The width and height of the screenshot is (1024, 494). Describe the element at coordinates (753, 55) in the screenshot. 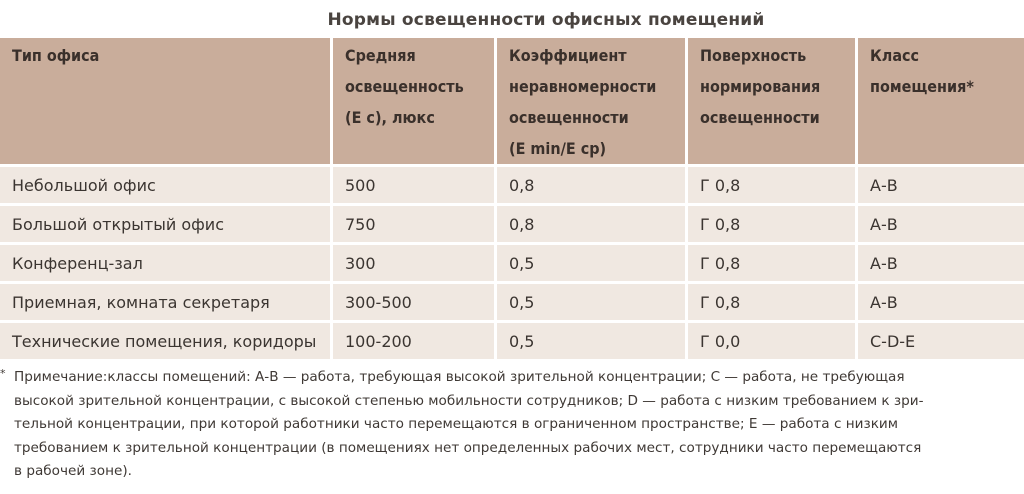

I see `header-line: Поверхность` at that location.